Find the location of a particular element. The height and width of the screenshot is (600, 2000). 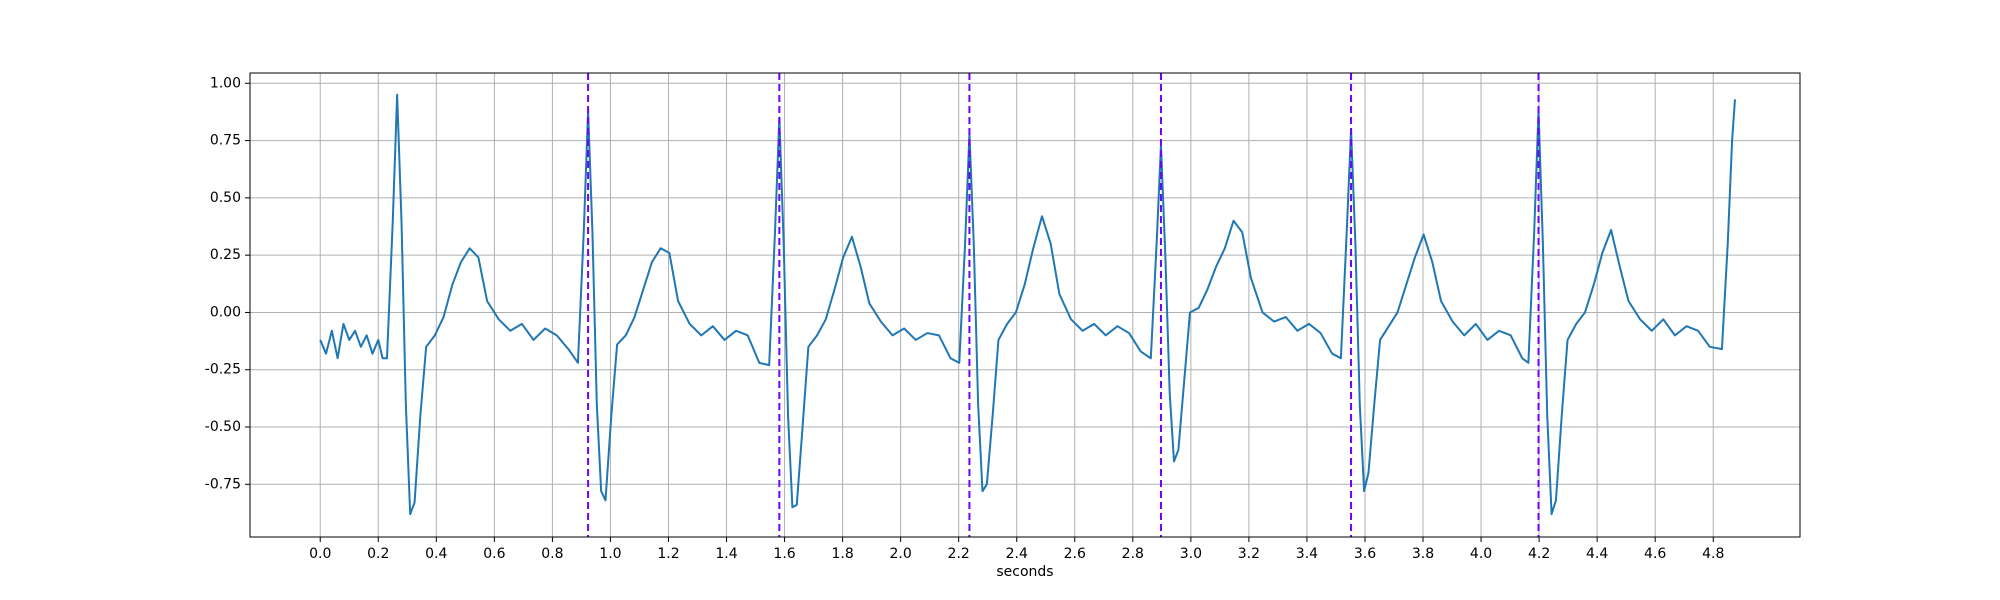

x-tick-label: 4.6 is located at coordinates (1655, 554).